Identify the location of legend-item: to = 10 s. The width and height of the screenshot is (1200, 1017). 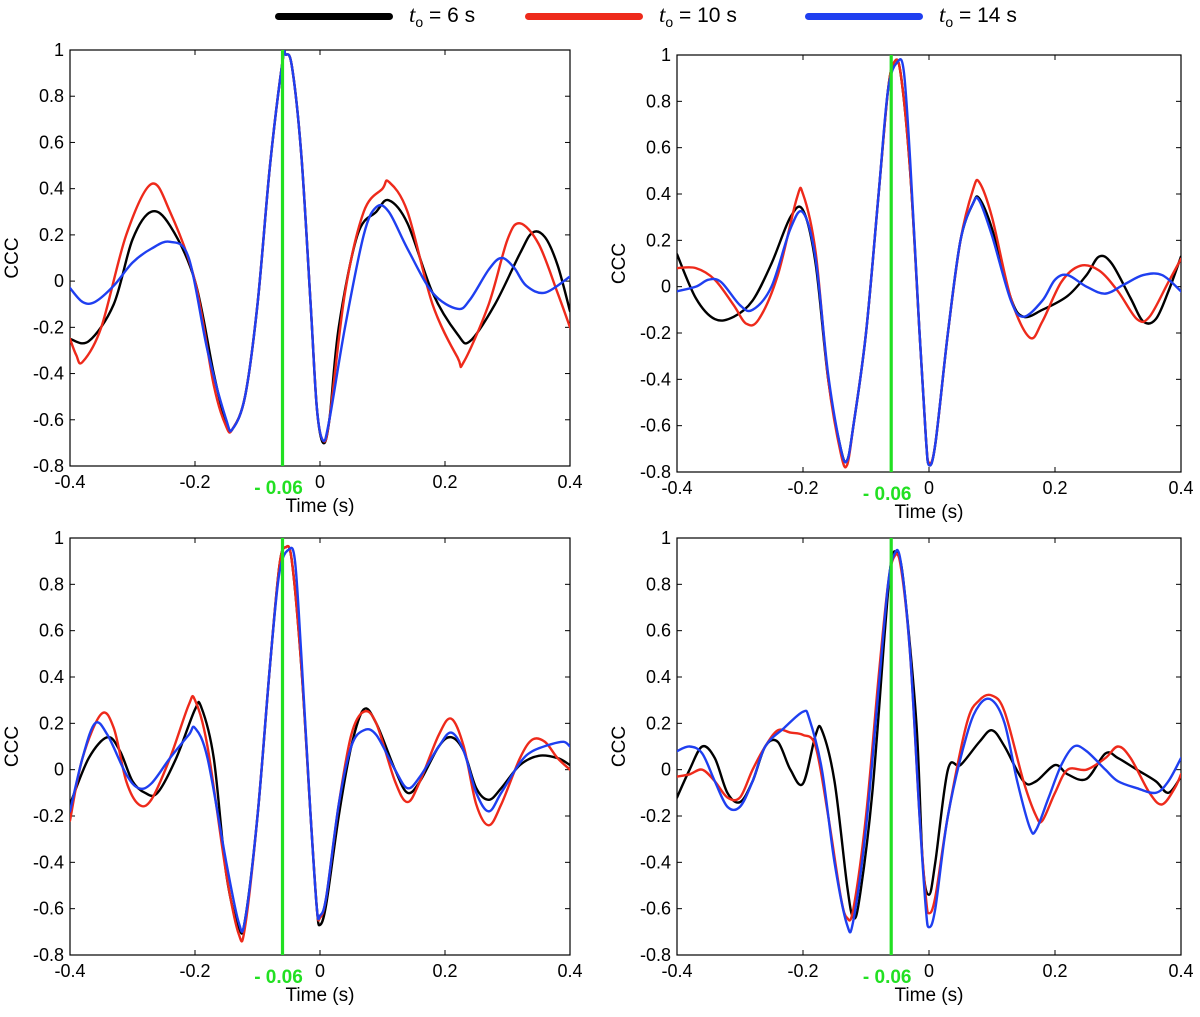
(631, 16).